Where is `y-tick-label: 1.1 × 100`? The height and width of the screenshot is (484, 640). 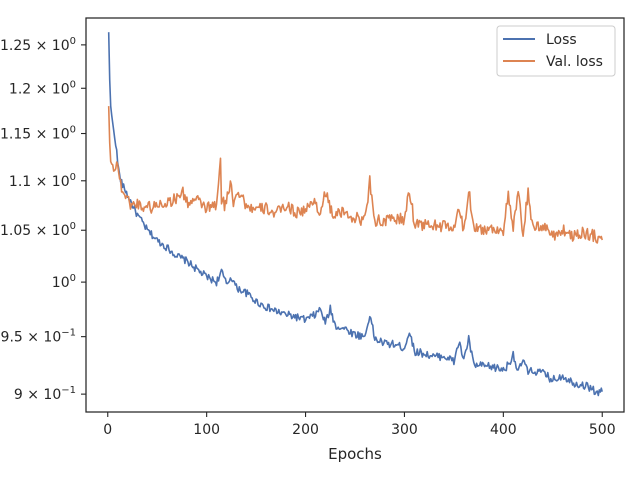 y-tick-label: 1.1 × 100 is located at coordinates (42, 181).